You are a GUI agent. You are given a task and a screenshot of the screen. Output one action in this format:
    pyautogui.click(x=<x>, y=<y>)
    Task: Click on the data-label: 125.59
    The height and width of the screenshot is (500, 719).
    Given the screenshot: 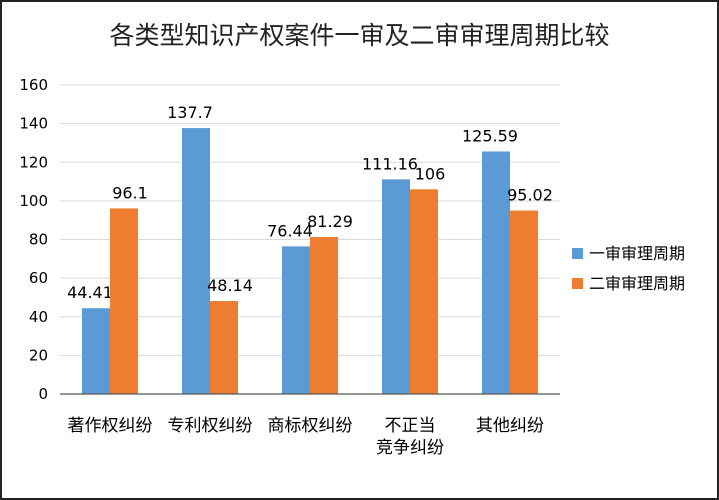 What is the action you would take?
    pyautogui.click(x=490, y=135)
    